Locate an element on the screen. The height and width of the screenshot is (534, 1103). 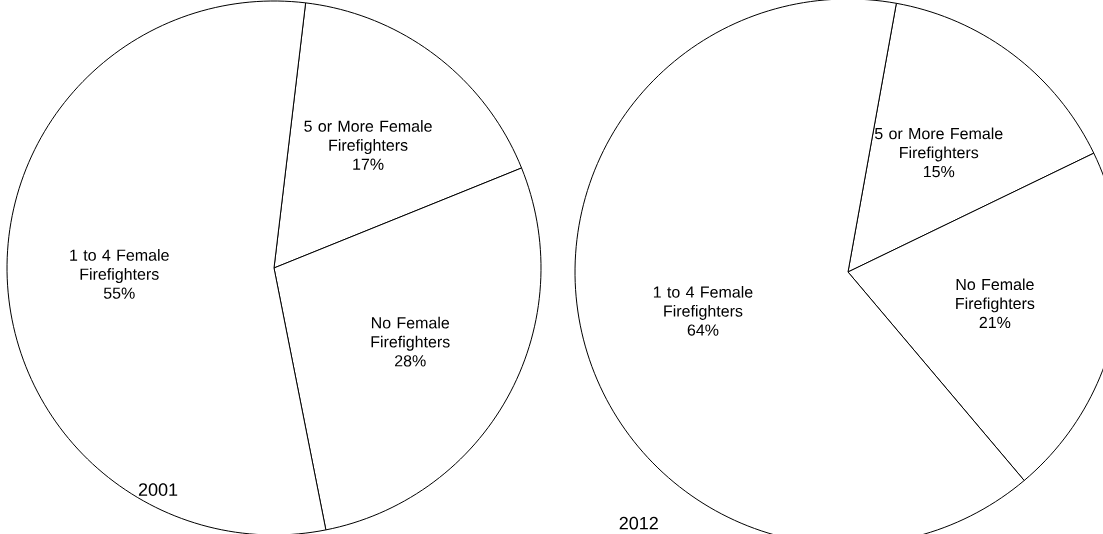
text: 2012 is located at coordinates (638, 523).